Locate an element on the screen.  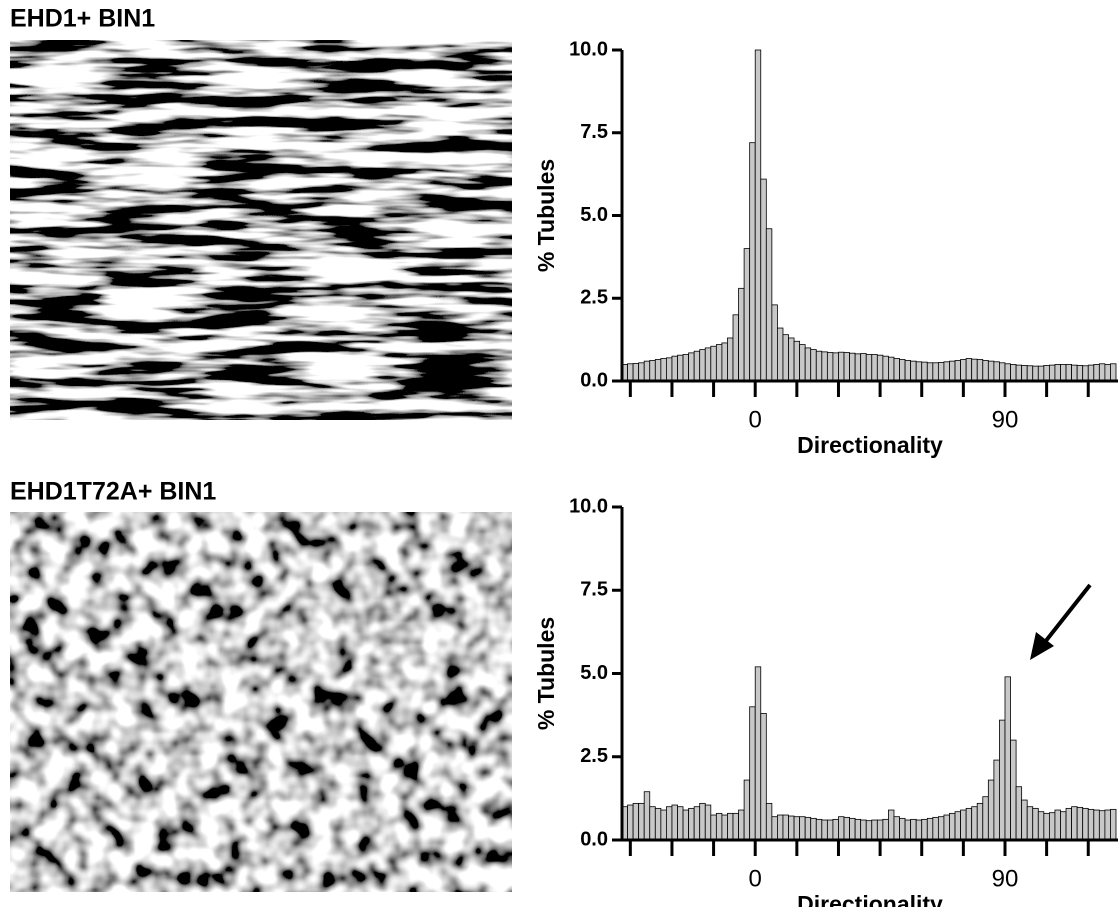
x-tick-label: 90 is located at coordinates (1005, 878).